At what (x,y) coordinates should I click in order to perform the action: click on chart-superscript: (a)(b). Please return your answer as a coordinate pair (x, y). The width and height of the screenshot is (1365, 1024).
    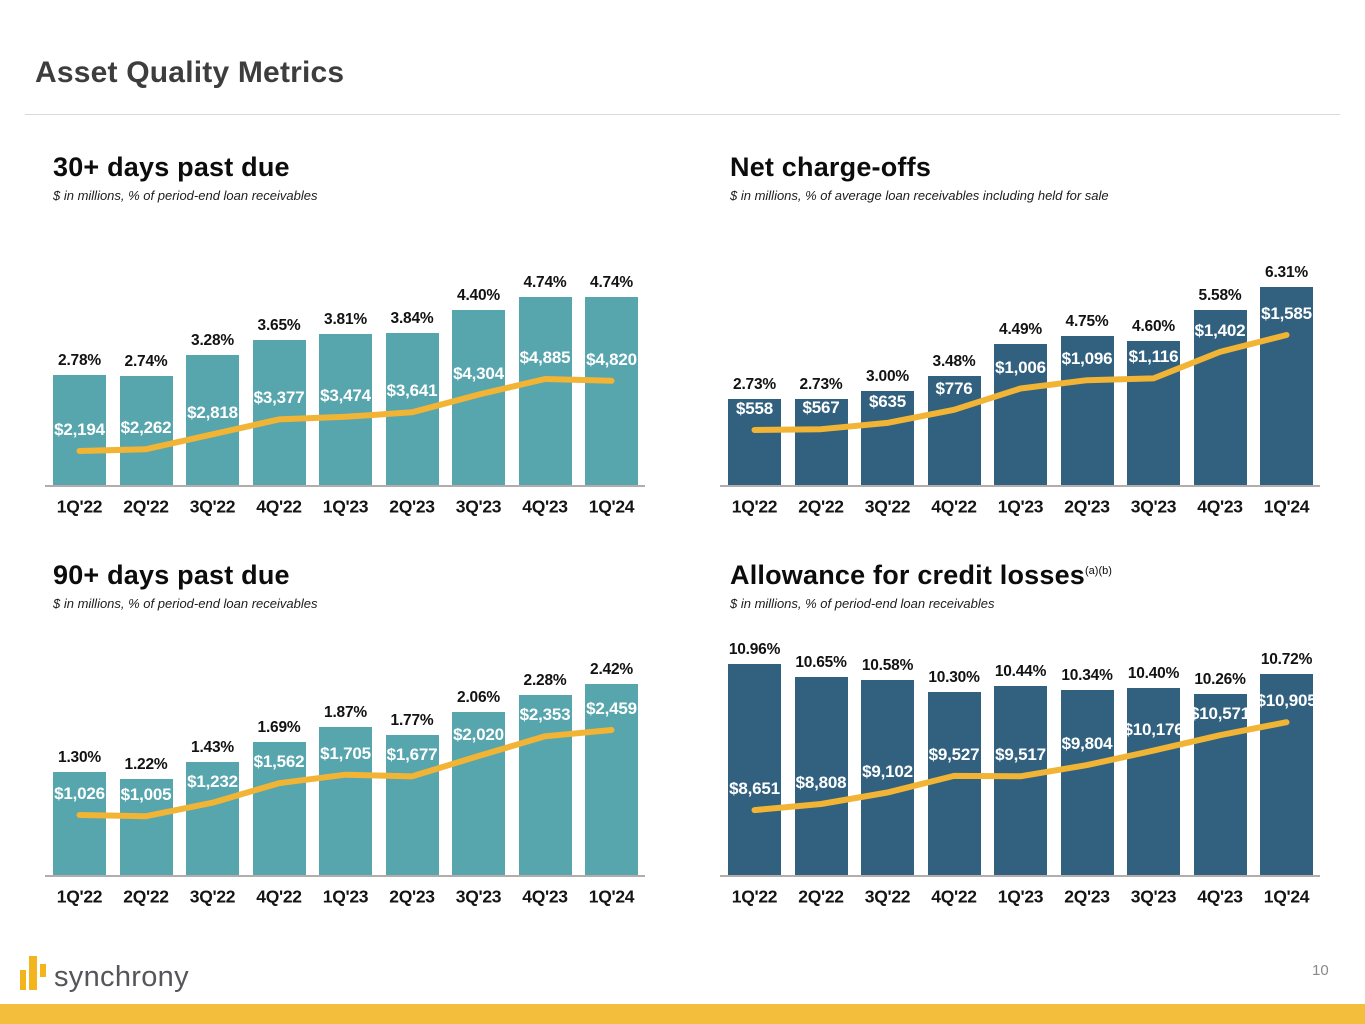
    Looking at the image, I should click on (1098, 571).